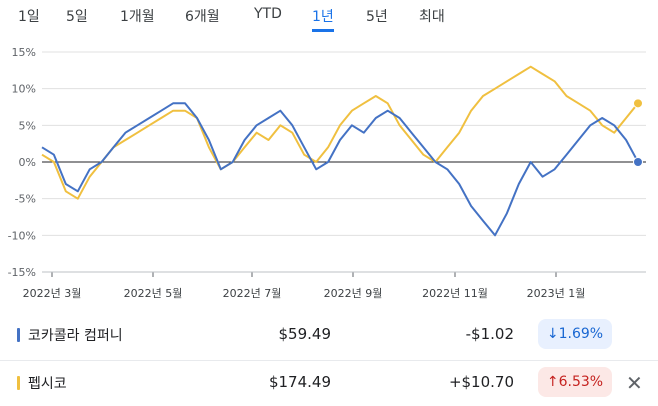 This screenshot has height=406, width=658. Describe the element at coordinates (75, 336) in the screenshot. I see `series-name: 코카콜라 컴퍼니` at that location.